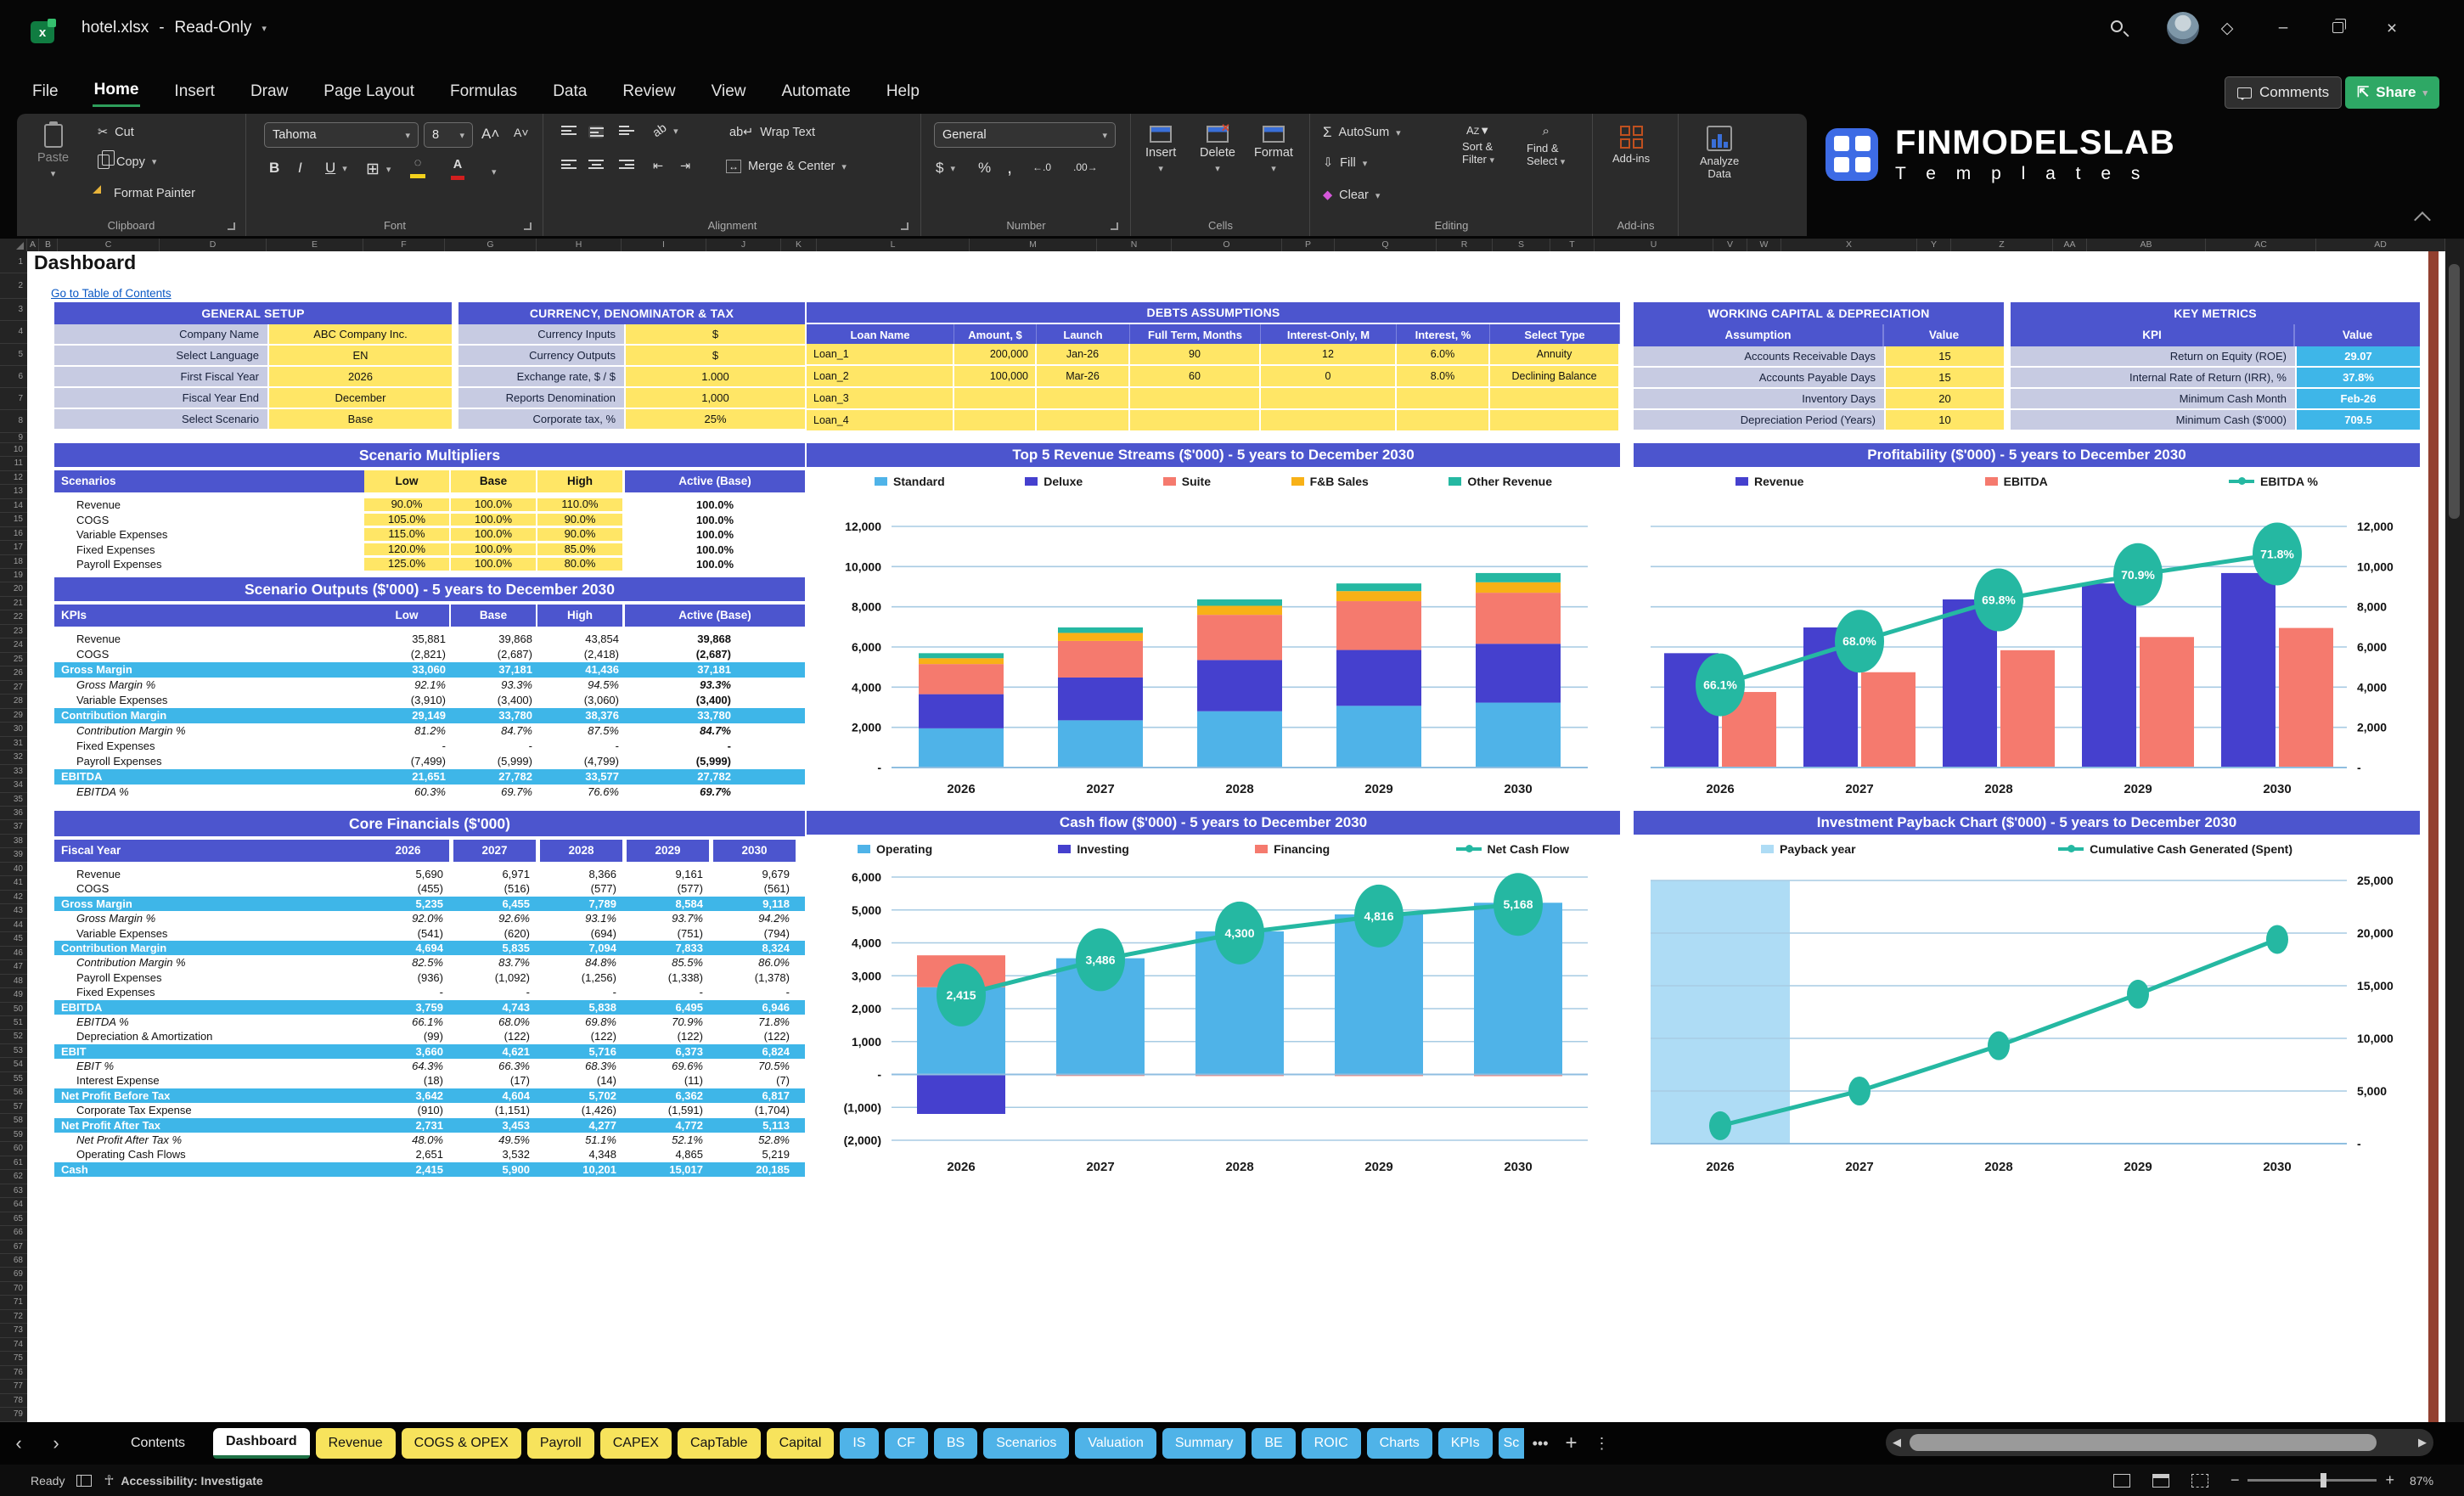 The width and height of the screenshot is (2464, 1496). Describe the element at coordinates (1764, 245) in the screenshot. I see `column-header-W: W` at that location.